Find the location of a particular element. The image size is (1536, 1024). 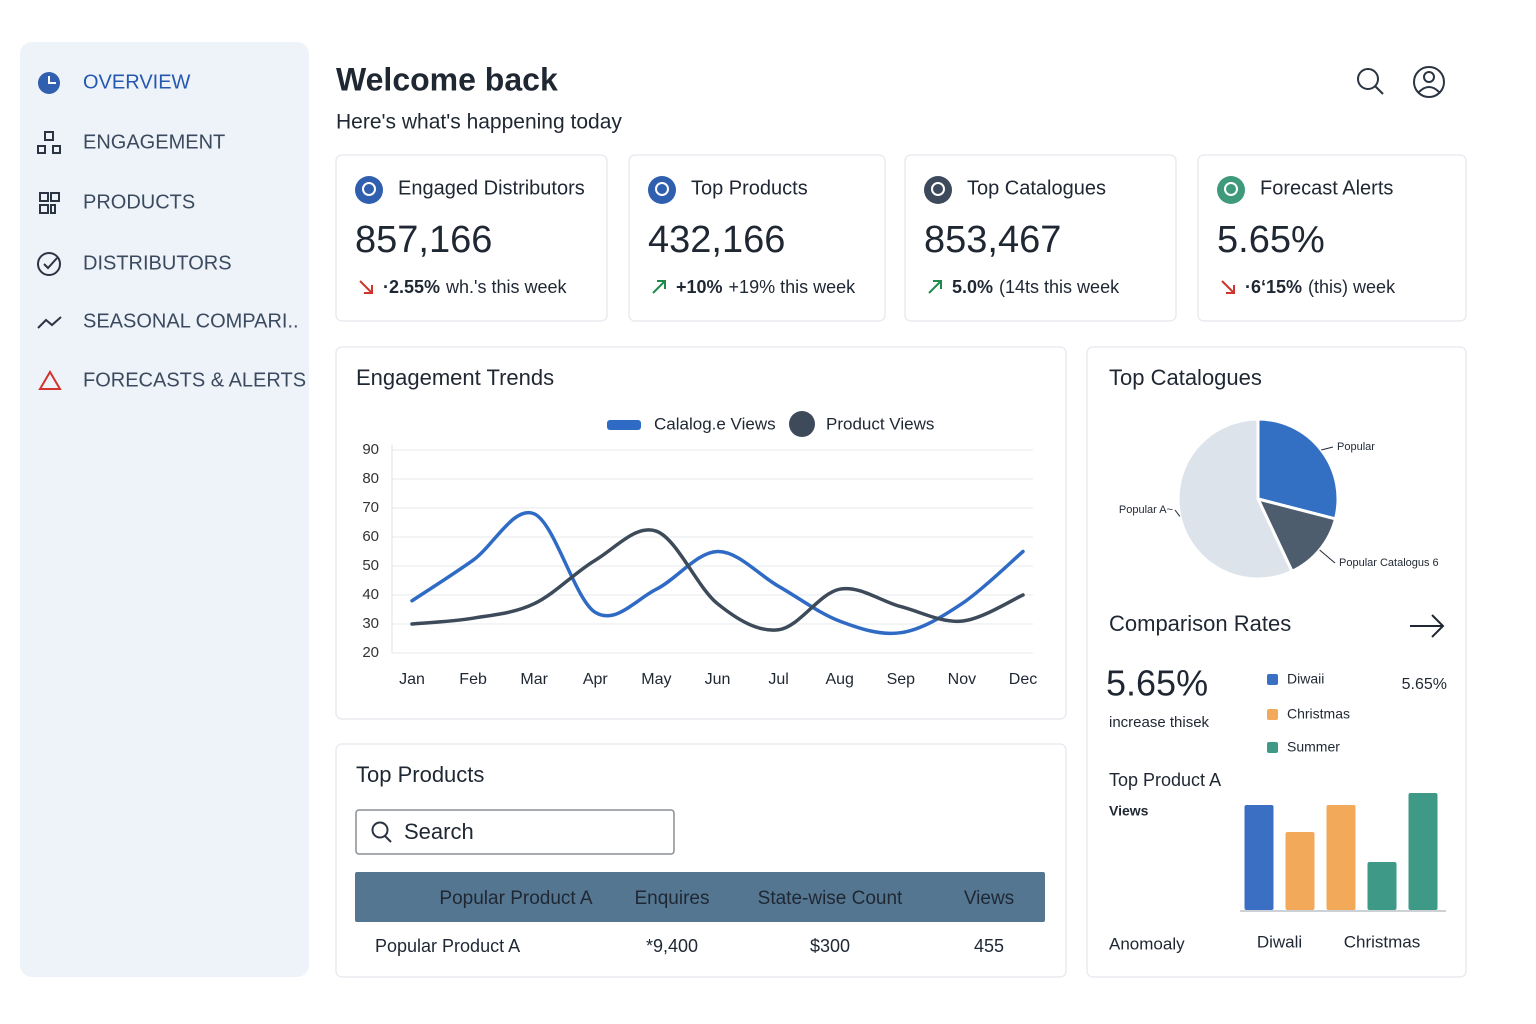

nav-icons is located at coordinates (49, 231).